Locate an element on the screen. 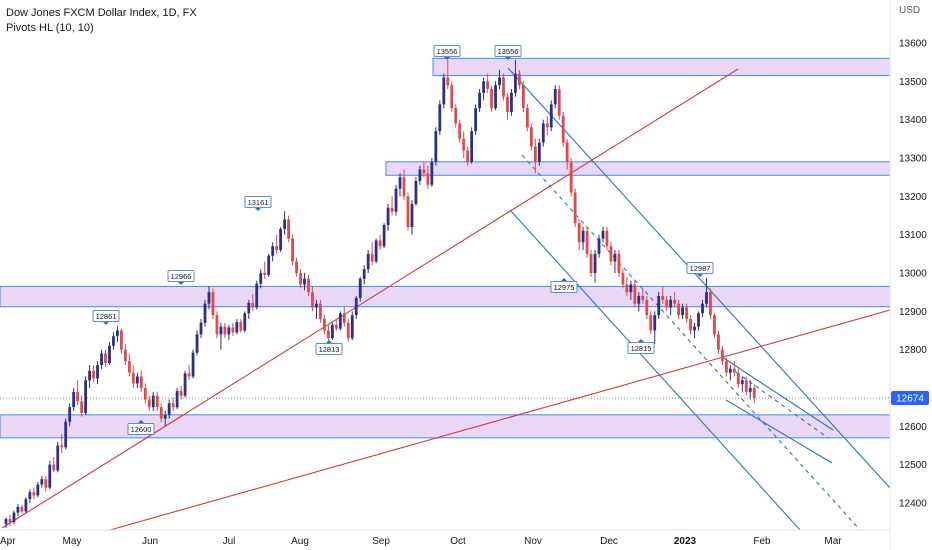 The image size is (932, 550). pivot-label-text: 12600 is located at coordinates (141, 429).